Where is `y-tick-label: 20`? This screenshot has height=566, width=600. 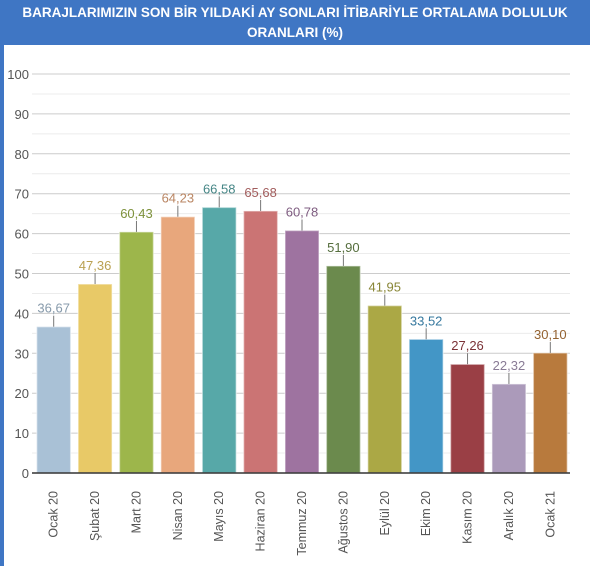
y-tick-label: 20 is located at coordinates (22, 393).